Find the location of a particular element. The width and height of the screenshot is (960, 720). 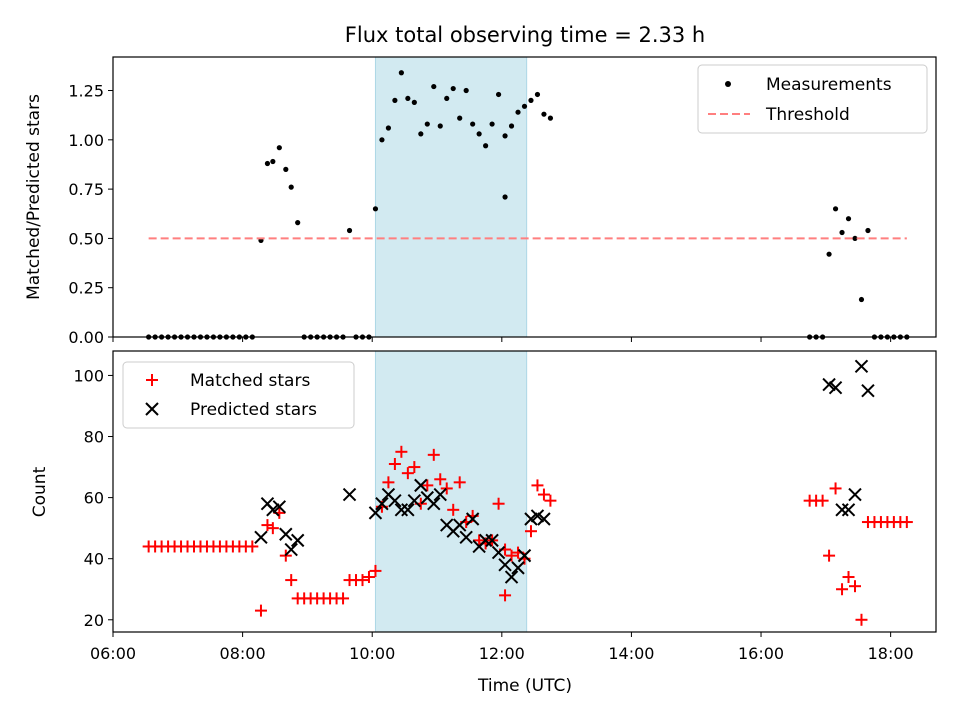

y-tick-label: 0.50 is located at coordinates (86, 238).